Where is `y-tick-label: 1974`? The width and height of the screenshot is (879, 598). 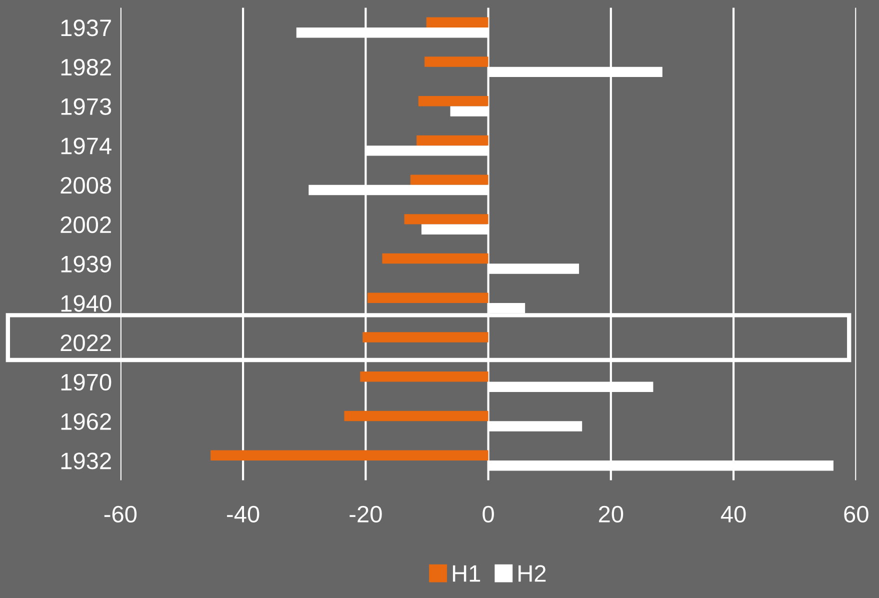
y-tick-label: 1974 is located at coordinates (86, 146).